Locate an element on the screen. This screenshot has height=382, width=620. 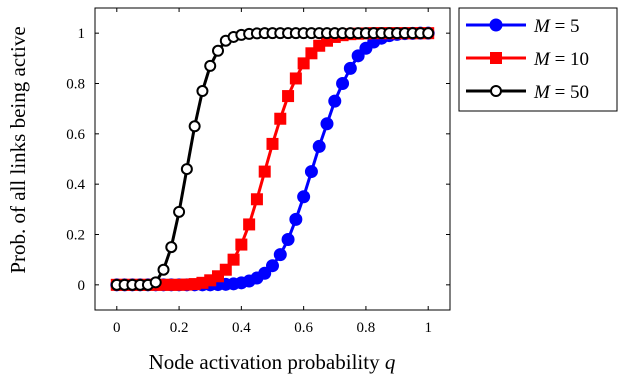
legend-label: M = 5 is located at coordinates (556, 26).